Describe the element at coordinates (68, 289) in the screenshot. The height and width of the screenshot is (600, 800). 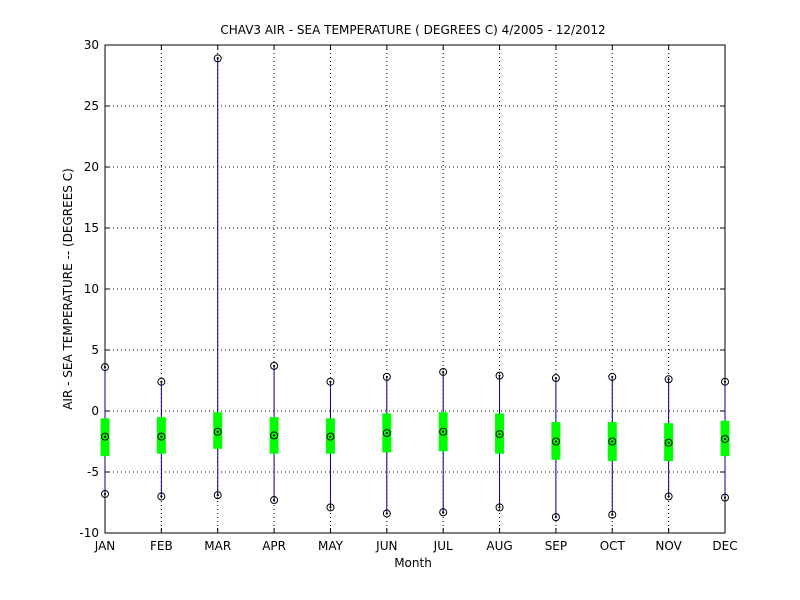
I see `y-axis-label: AIR - SEA TEMPERATURE -- (DEGREES C)` at that location.